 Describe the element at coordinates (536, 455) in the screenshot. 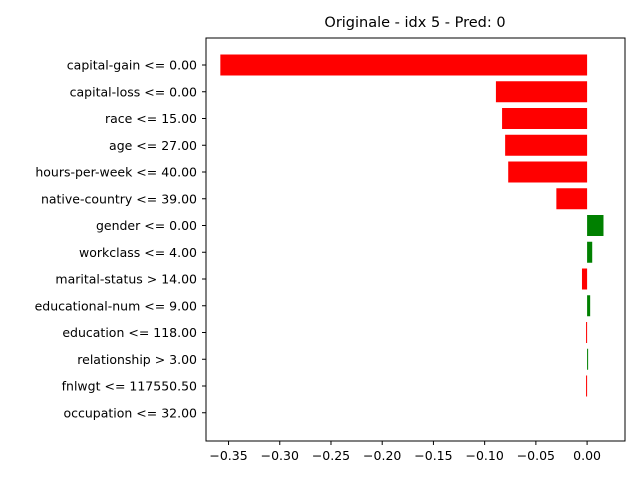

I see `x-tick-label-6: −0.05` at that location.